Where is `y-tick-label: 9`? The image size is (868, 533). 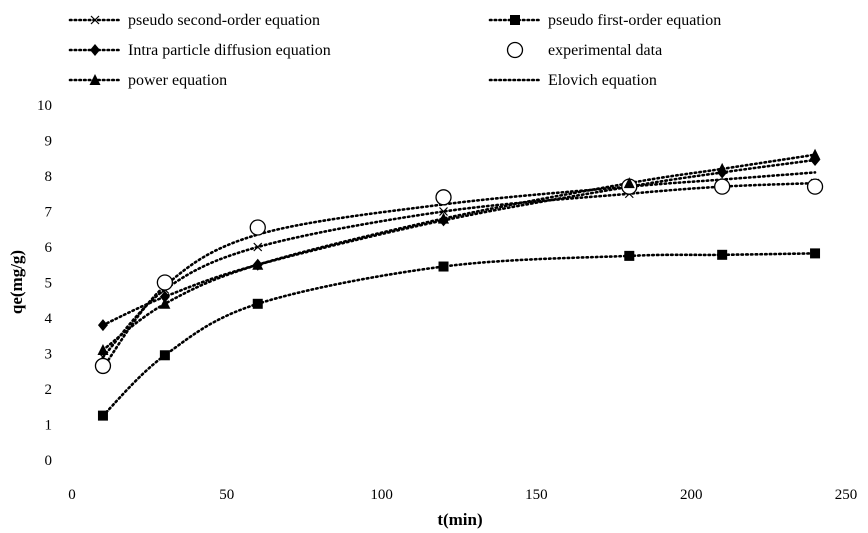
y-tick-label: 9 is located at coordinates (49, 142).